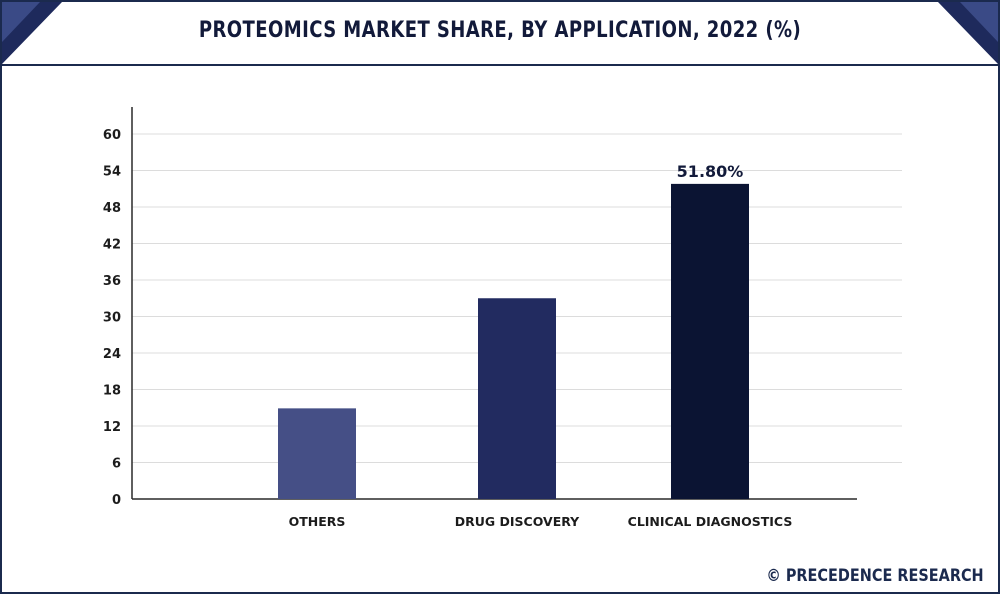  I want to click on y-tick-label: 12, so click(112, 427).